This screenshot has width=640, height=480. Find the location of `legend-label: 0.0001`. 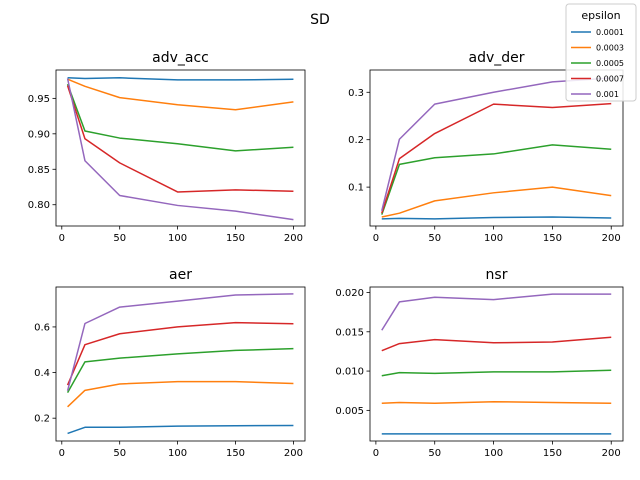

legend-label: 0.0001 is located at coordinates (610, 32).